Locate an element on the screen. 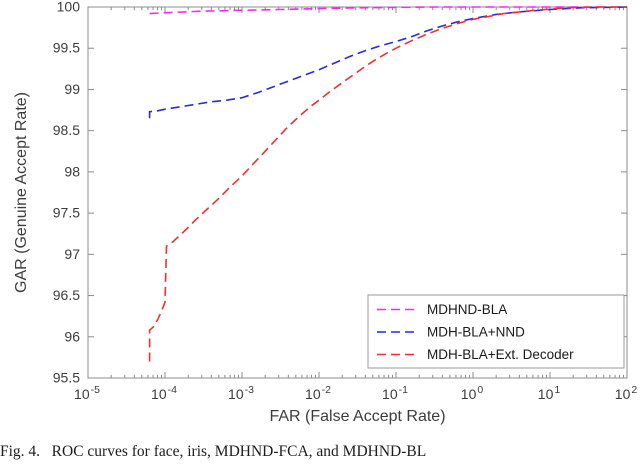 The image size is (640, 471). x-tick-label: 102 is located at coordinates (626, 393).